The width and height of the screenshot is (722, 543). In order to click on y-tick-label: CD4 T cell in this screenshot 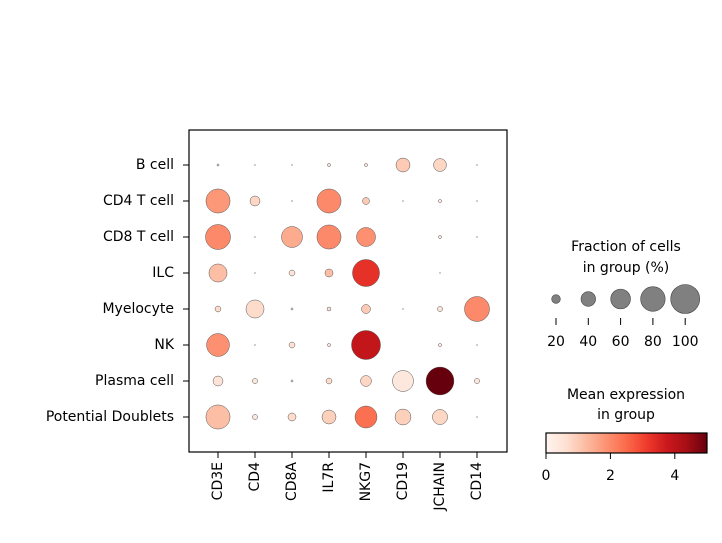, I will do `click(138, 201)`.